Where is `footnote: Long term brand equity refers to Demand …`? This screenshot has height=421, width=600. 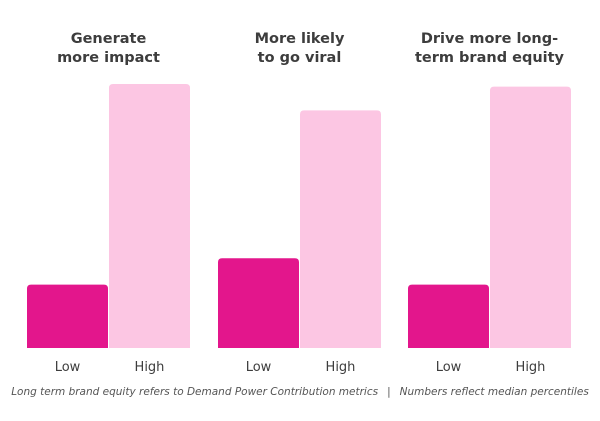
footnote: Long term brand equity refers to Demand … is located at coordinates (300, 392).